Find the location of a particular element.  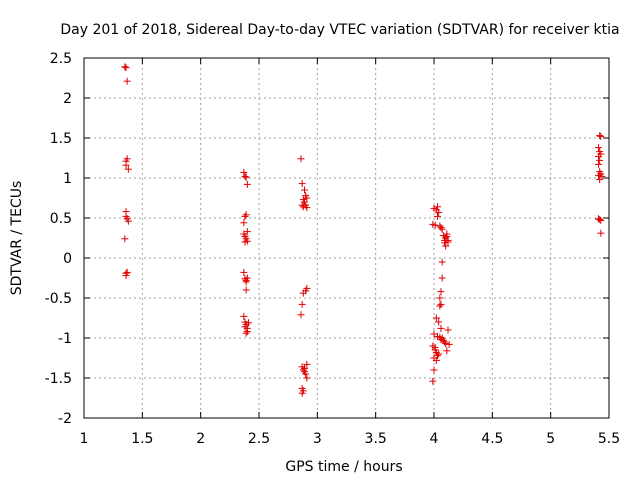

x-tick-label: 2 is located at coordinates (200, 439).